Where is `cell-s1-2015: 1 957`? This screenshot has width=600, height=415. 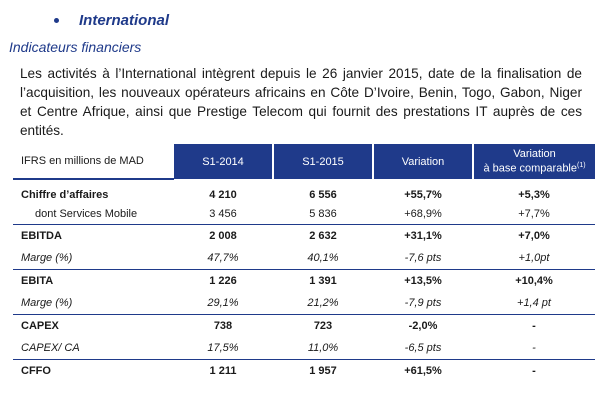 cell-s1-2015: 1 957 is located at coordinates (323, 370).